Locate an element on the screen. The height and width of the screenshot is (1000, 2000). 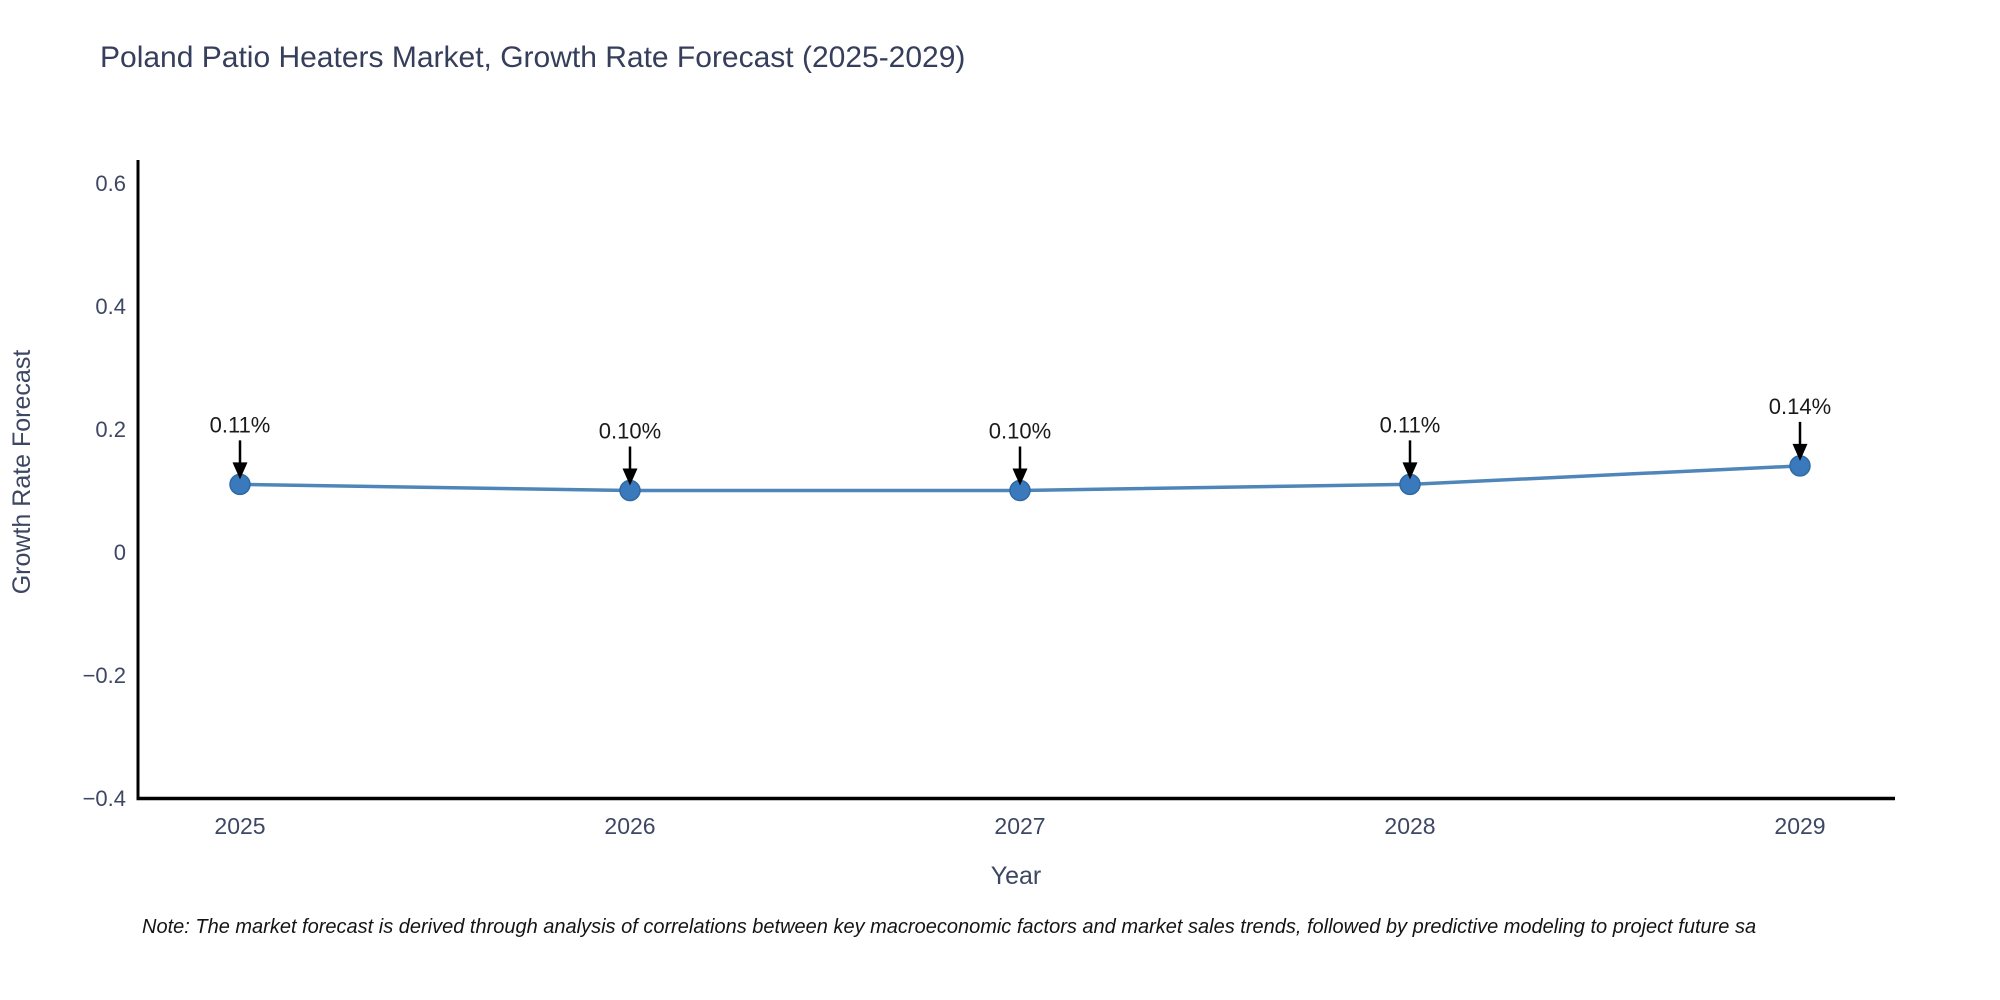
x-axis-title: Year is located at coordinates (1016, 876).